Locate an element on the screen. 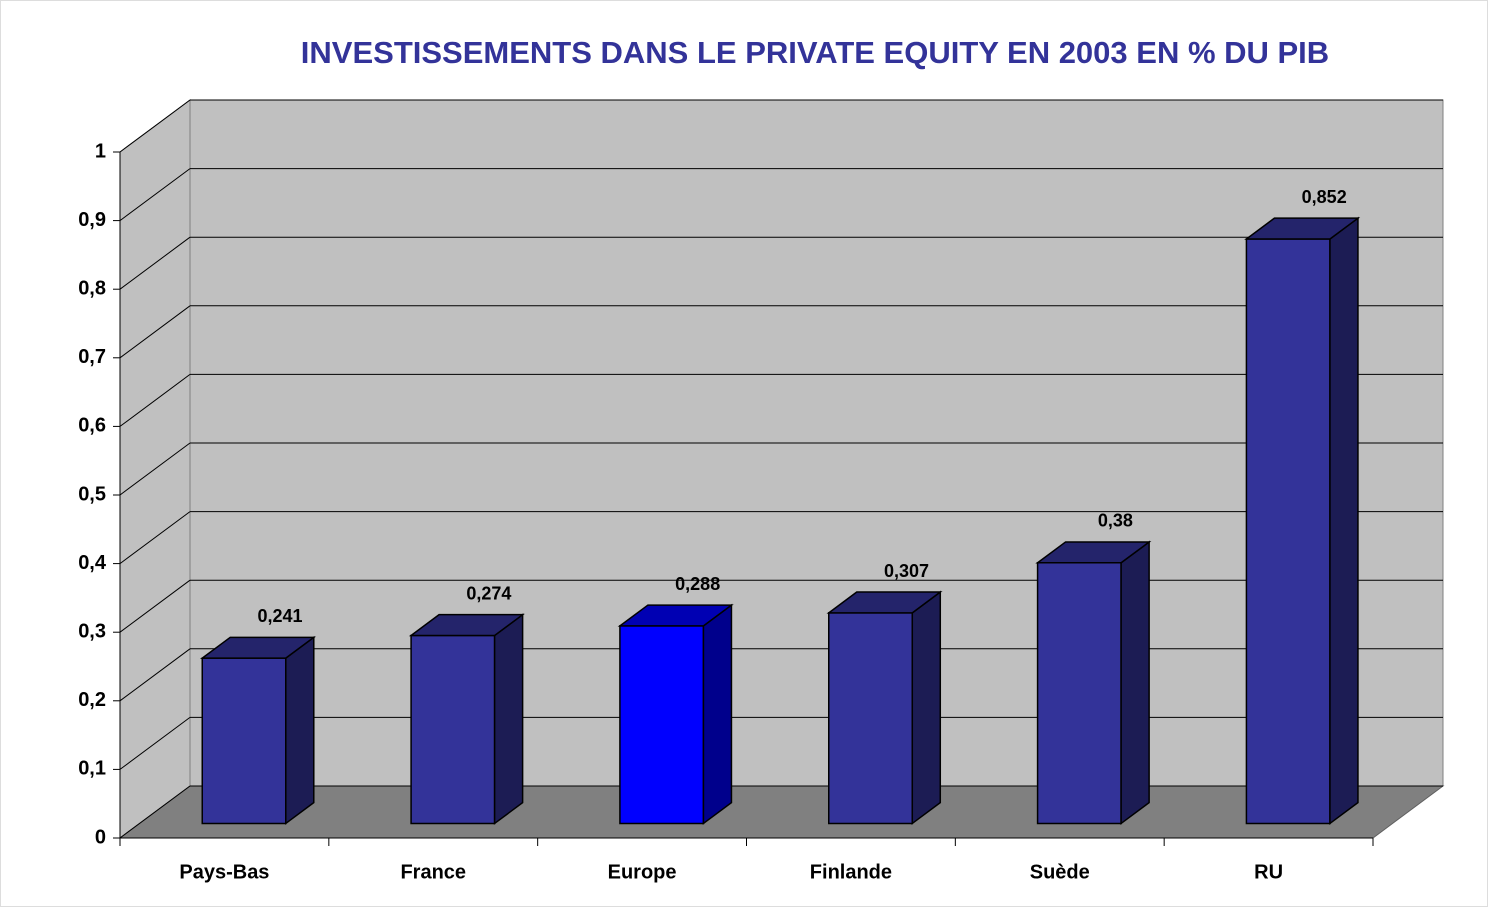  value-label: 0,38 is located at coordinates (1115, 521).